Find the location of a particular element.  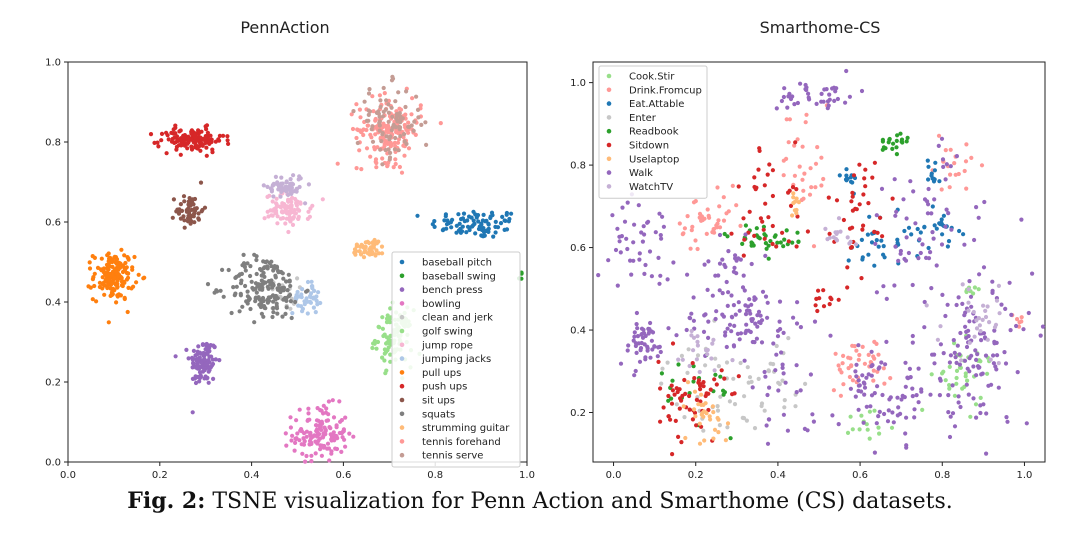

caption-label: Fig. 2: is located at coordinates (166, 501).